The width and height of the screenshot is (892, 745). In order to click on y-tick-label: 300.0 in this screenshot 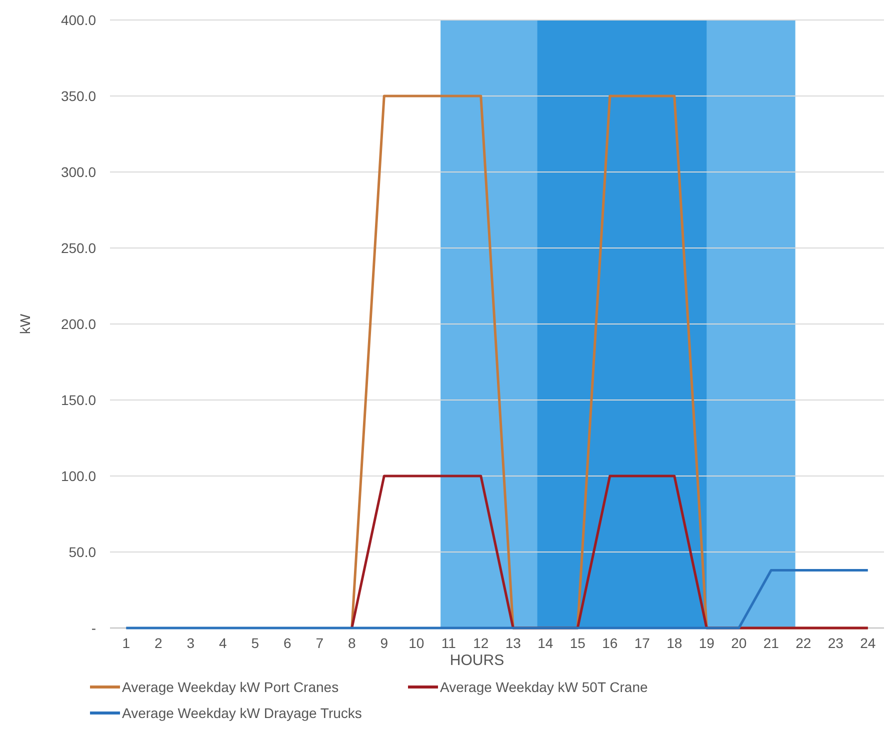, I will do `click(78, 172)`.